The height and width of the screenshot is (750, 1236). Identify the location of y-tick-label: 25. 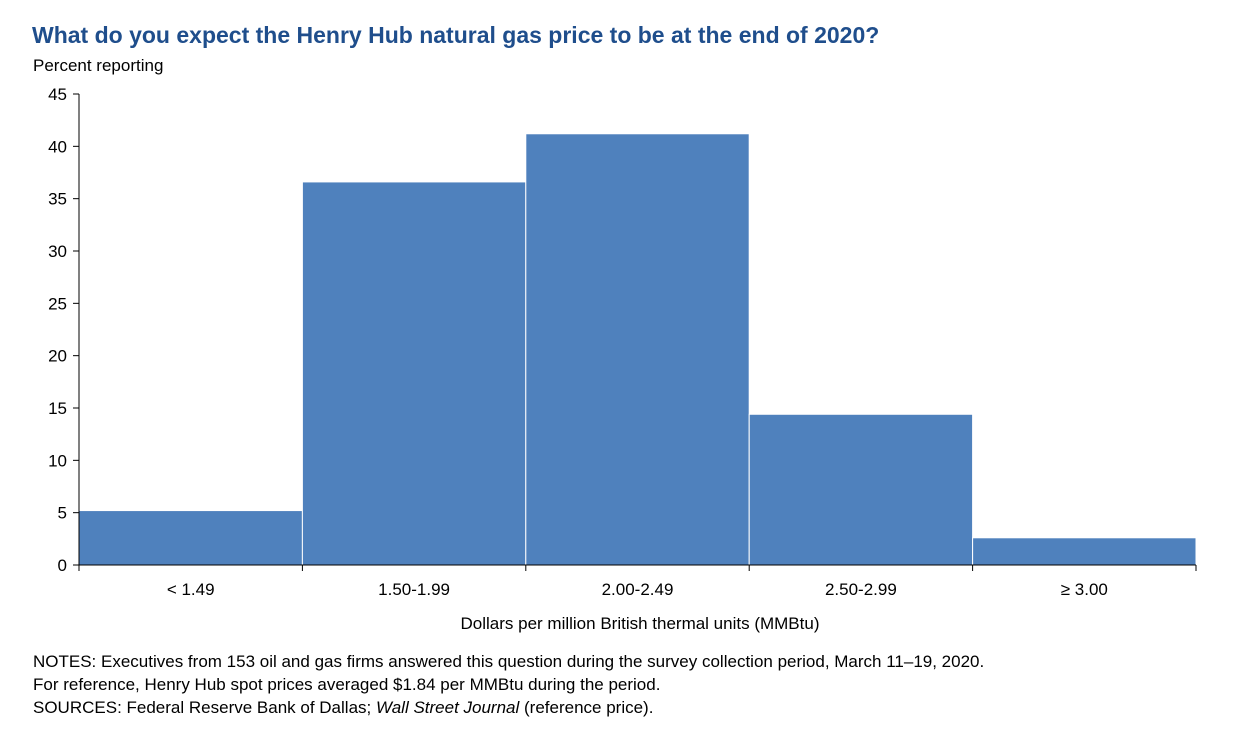
(57, 303).